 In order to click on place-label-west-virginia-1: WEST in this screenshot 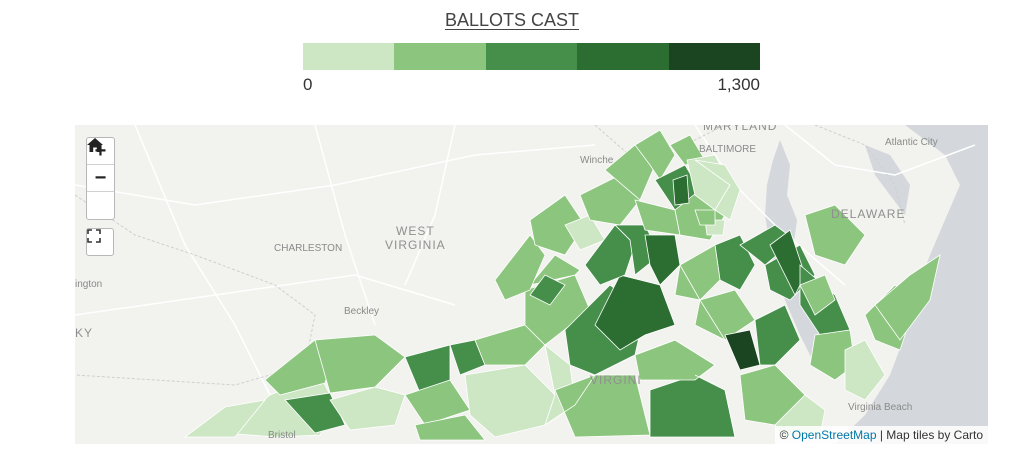, I will do `click(415, 231)`.